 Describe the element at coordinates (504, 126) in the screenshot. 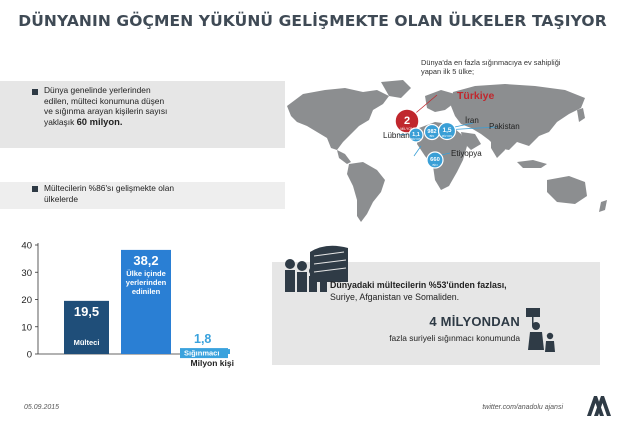

I see `country-label-pakistan: Pakistan` at that location.